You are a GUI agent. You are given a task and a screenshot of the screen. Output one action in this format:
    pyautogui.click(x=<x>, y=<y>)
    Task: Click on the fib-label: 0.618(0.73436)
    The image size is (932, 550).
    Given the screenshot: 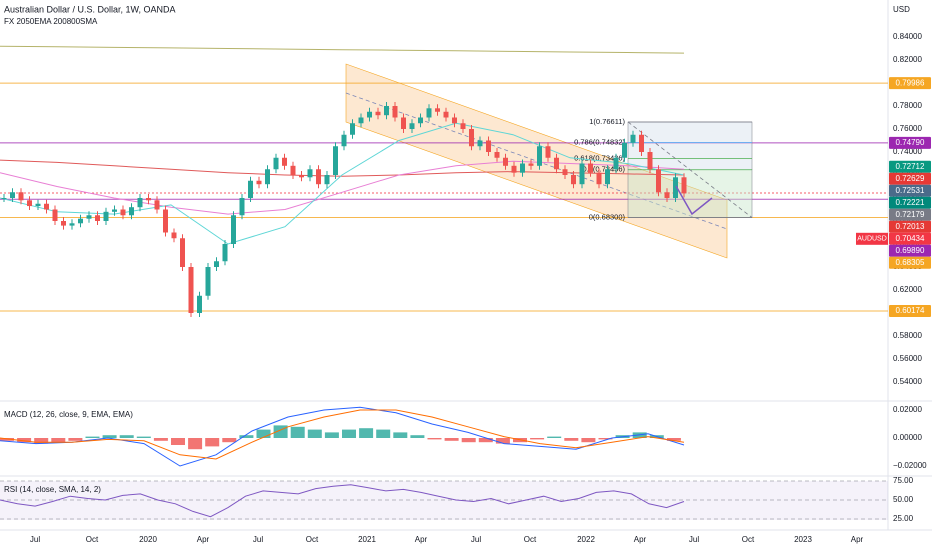 What is the action you would take?
    pyautogui.click(x=599, y=157)
    